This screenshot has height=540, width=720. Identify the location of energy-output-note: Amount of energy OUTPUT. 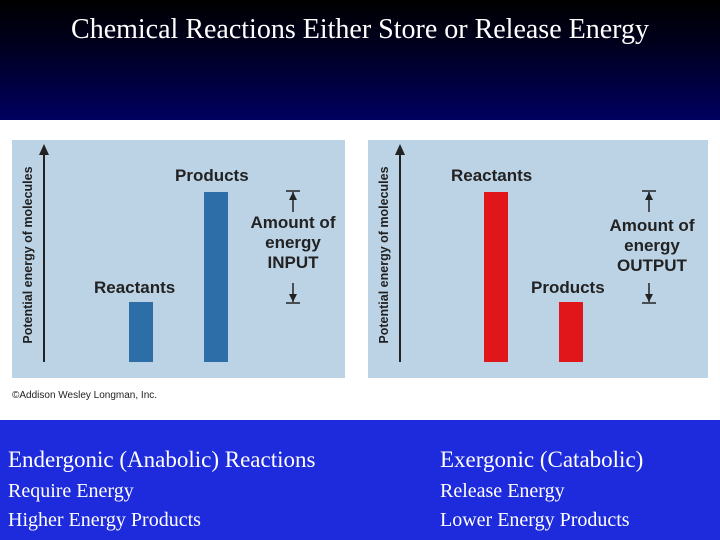
(652, 246).